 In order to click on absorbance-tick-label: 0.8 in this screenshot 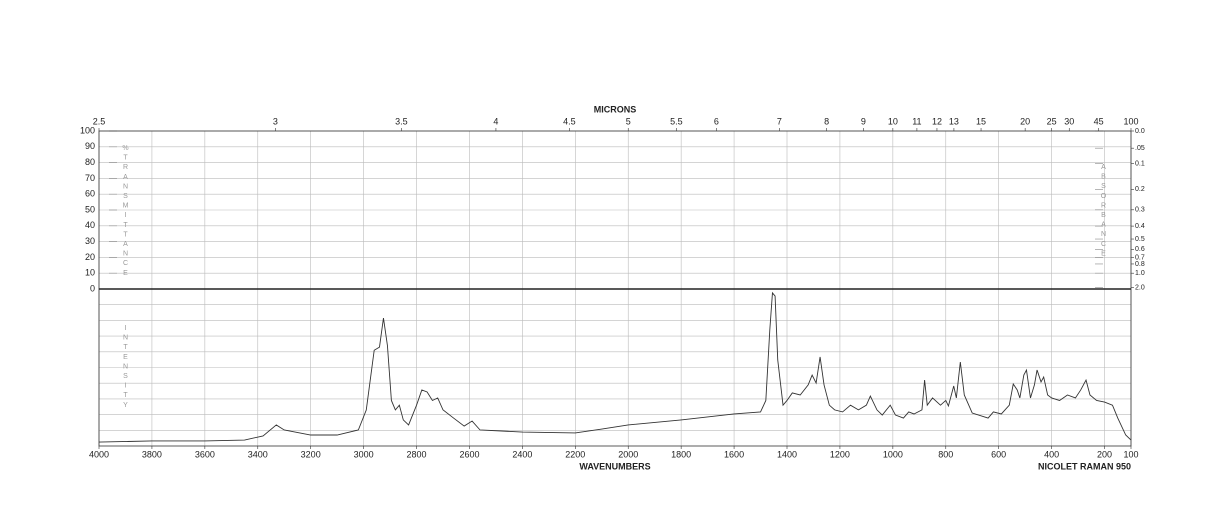, I will do `click(1140, 264)`.